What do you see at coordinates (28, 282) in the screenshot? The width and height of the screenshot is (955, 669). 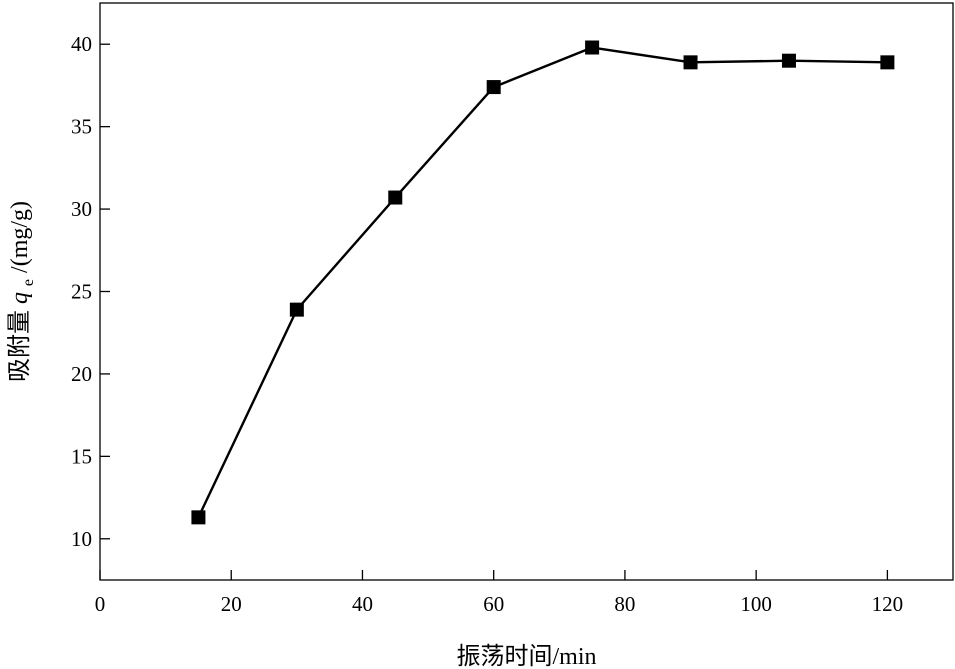 I see `y-axis-title-subscript: e` at bounding box center [28, 282].